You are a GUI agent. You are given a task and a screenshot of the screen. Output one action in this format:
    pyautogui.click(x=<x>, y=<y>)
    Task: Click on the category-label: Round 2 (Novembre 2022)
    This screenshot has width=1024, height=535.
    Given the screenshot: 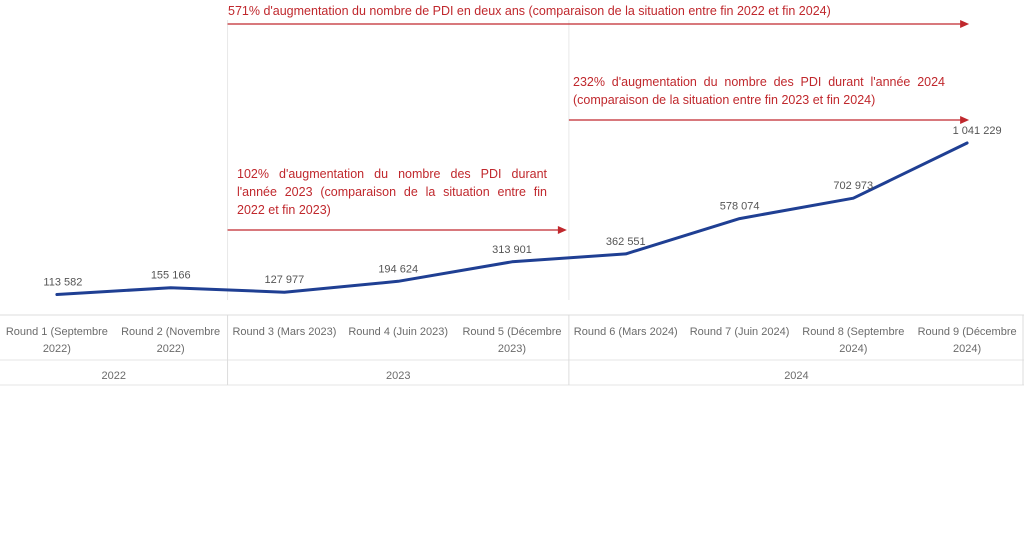 What is the action you would take?
    pyautogui.click(x=171, y=340)
    